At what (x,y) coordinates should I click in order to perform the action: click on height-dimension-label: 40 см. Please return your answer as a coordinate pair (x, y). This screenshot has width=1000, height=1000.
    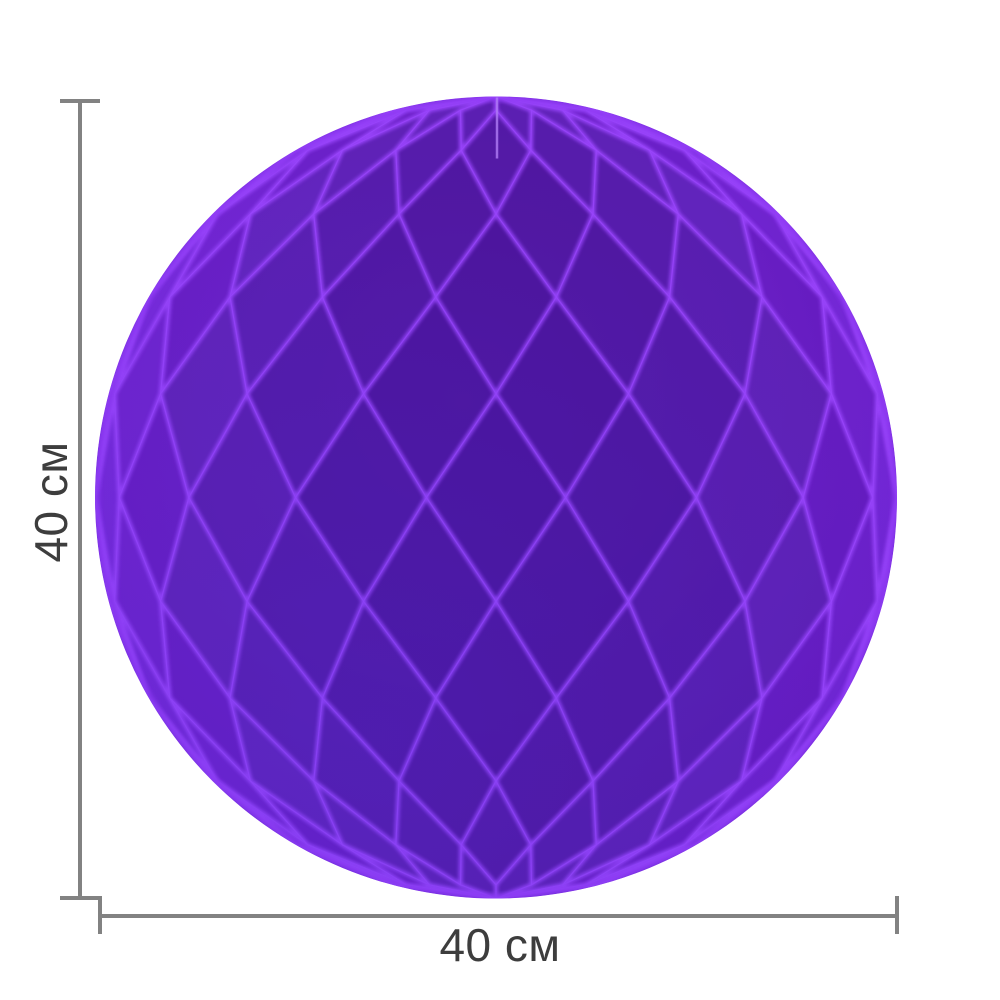
    Looking at the image, I should click on (51, 502).